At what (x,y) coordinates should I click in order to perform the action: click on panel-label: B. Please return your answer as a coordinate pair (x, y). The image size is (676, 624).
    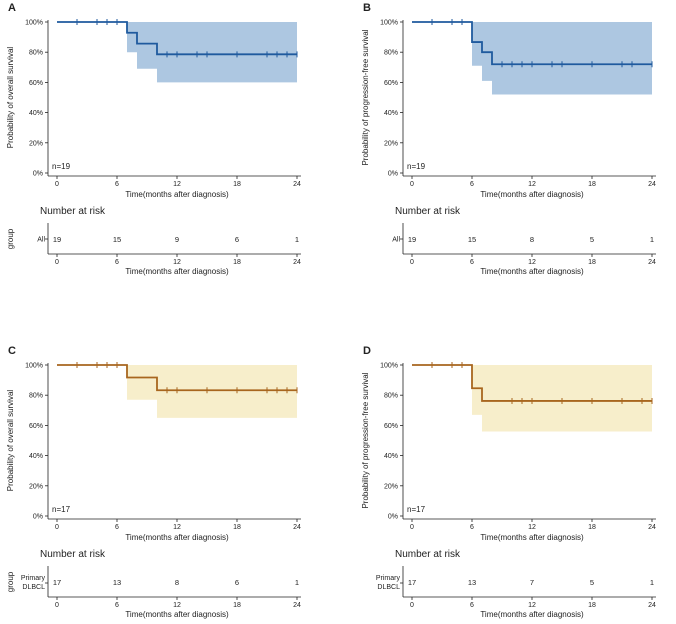
    Looking at the image, I should click on (367, 8).